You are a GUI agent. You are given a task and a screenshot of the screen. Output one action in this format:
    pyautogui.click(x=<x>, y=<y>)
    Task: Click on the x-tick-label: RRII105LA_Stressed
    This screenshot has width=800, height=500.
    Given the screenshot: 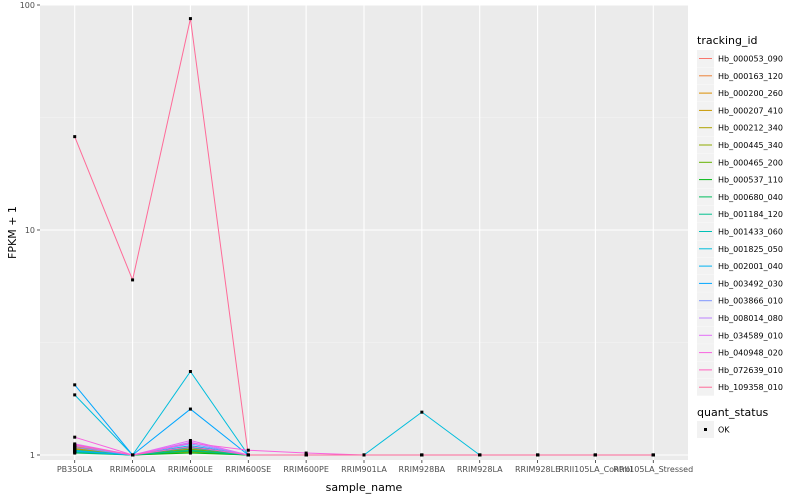 What is the action you would take?
    pyautogui.click(x=653, y=469)
    